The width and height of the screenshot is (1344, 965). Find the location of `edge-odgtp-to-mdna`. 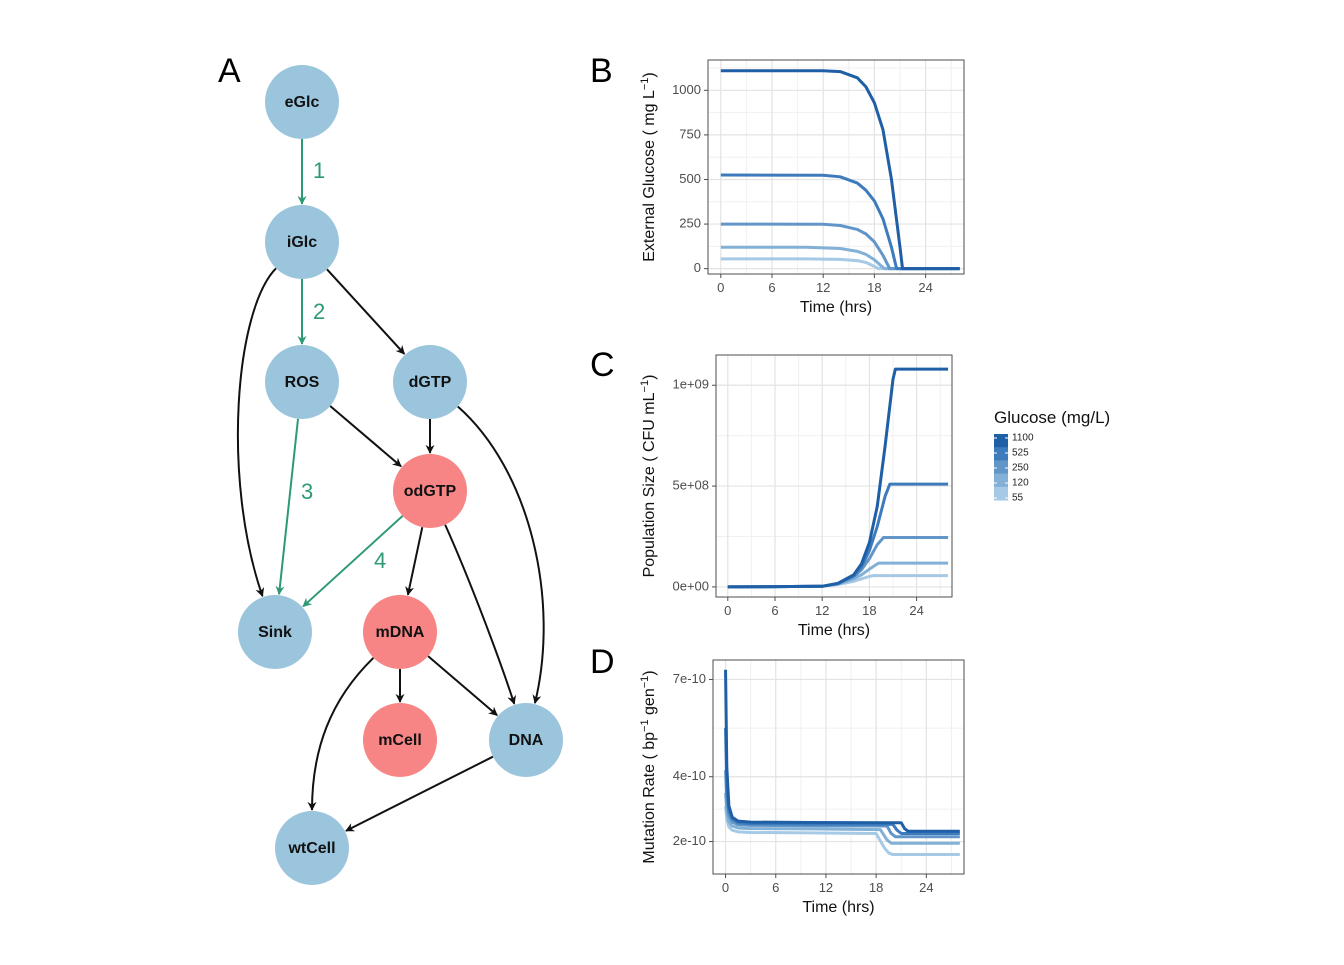

edge-odgtp-to-mdna is located at coordinates (414, 561).